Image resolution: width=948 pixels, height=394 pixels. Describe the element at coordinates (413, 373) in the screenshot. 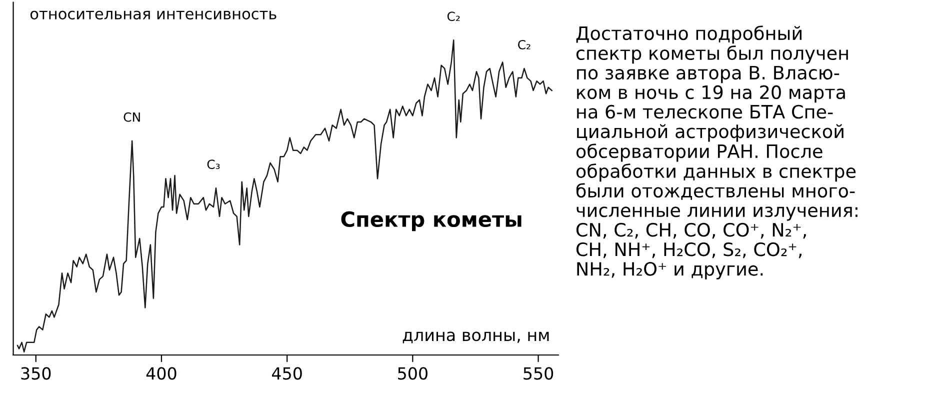

I see `x-tick-label: 500` at that location.